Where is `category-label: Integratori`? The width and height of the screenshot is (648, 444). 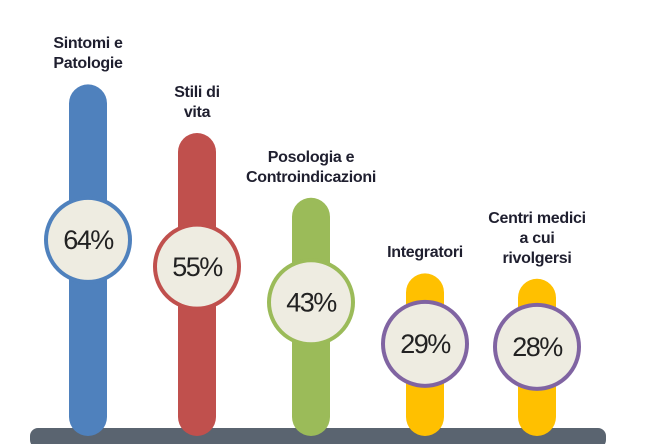
category-label: Integratori is located at coordinates (425, 253).